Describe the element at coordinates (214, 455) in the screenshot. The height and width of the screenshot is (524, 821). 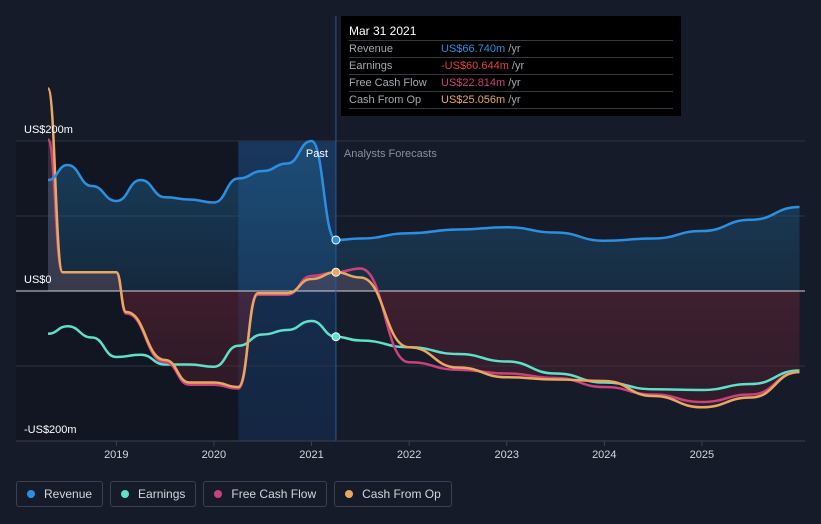
I see `x-tick-label: 2020` at that location.